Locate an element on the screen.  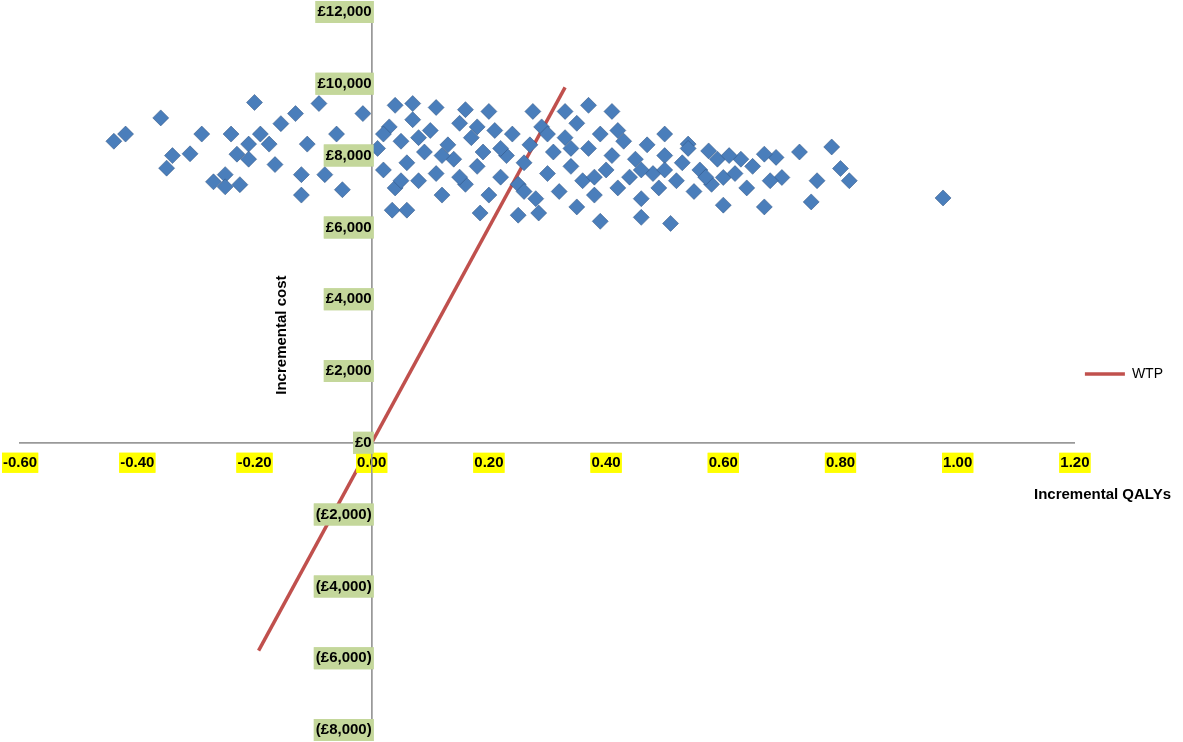
y-tick-label: £8,000 is located at coordinates (348, 154).